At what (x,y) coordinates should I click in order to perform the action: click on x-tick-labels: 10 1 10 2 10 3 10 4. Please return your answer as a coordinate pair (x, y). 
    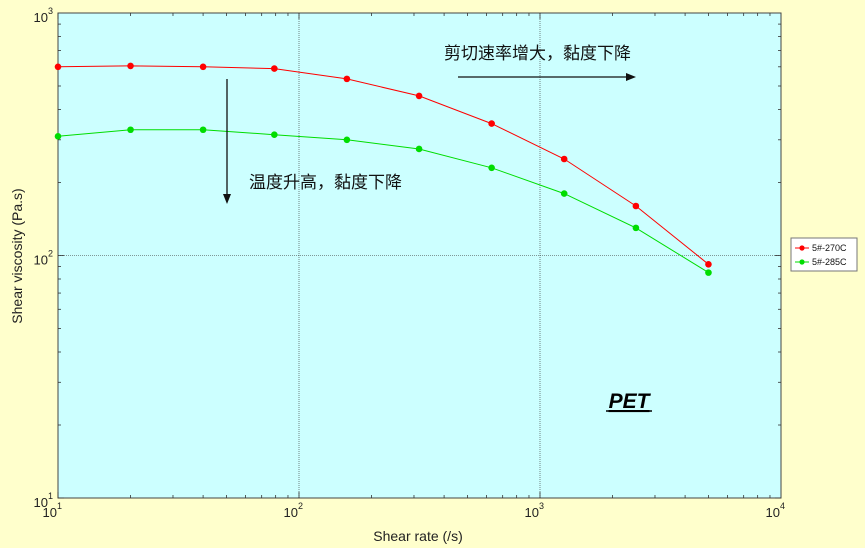
    Looking at the image, I should click on (414, 510).